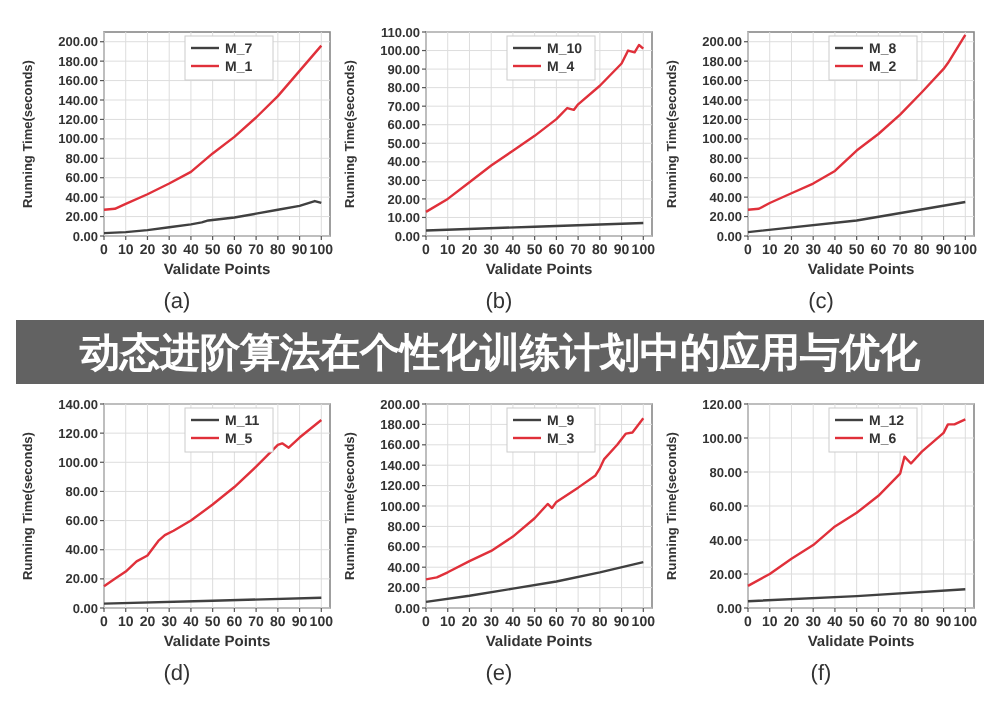  I want to click on text: (e), so click(499, 674).